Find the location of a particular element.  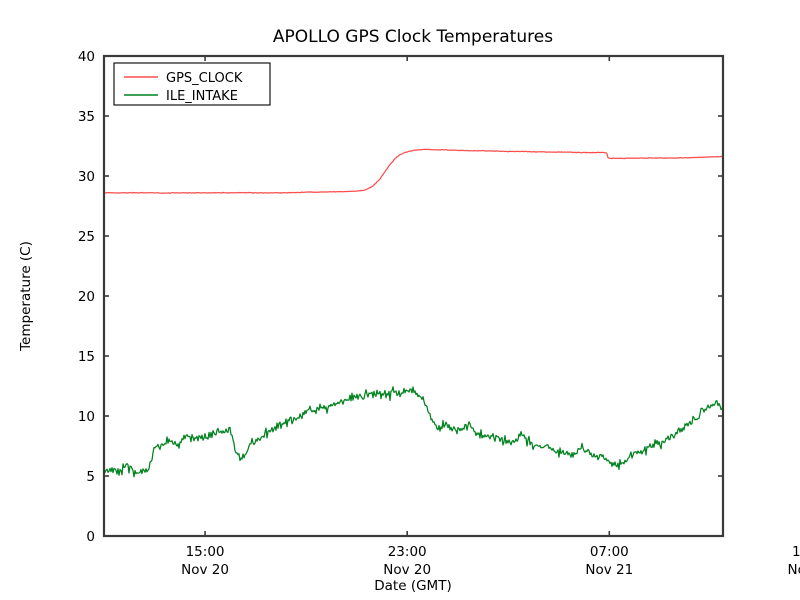

legend: GPS_CLOCK ILE_INTAKE is located at coordinates (192, 84).